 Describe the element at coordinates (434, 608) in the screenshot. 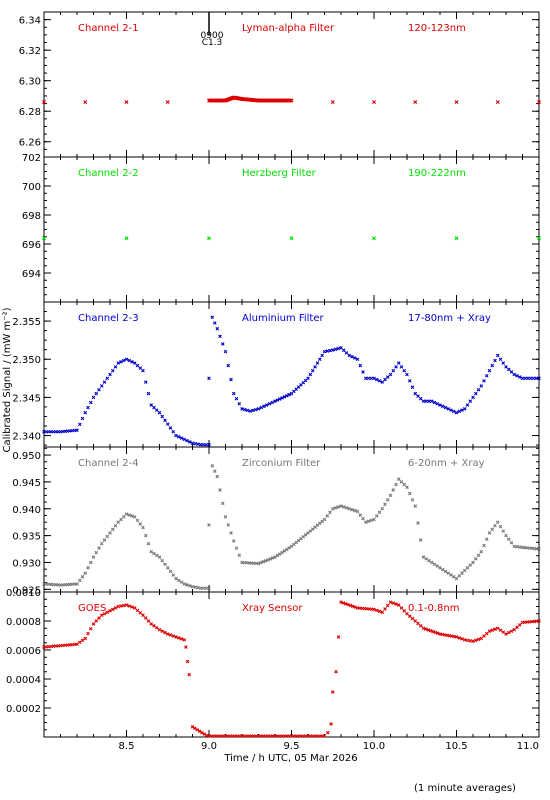

I see `panel-label: 0.1-0.8nm` at that location.